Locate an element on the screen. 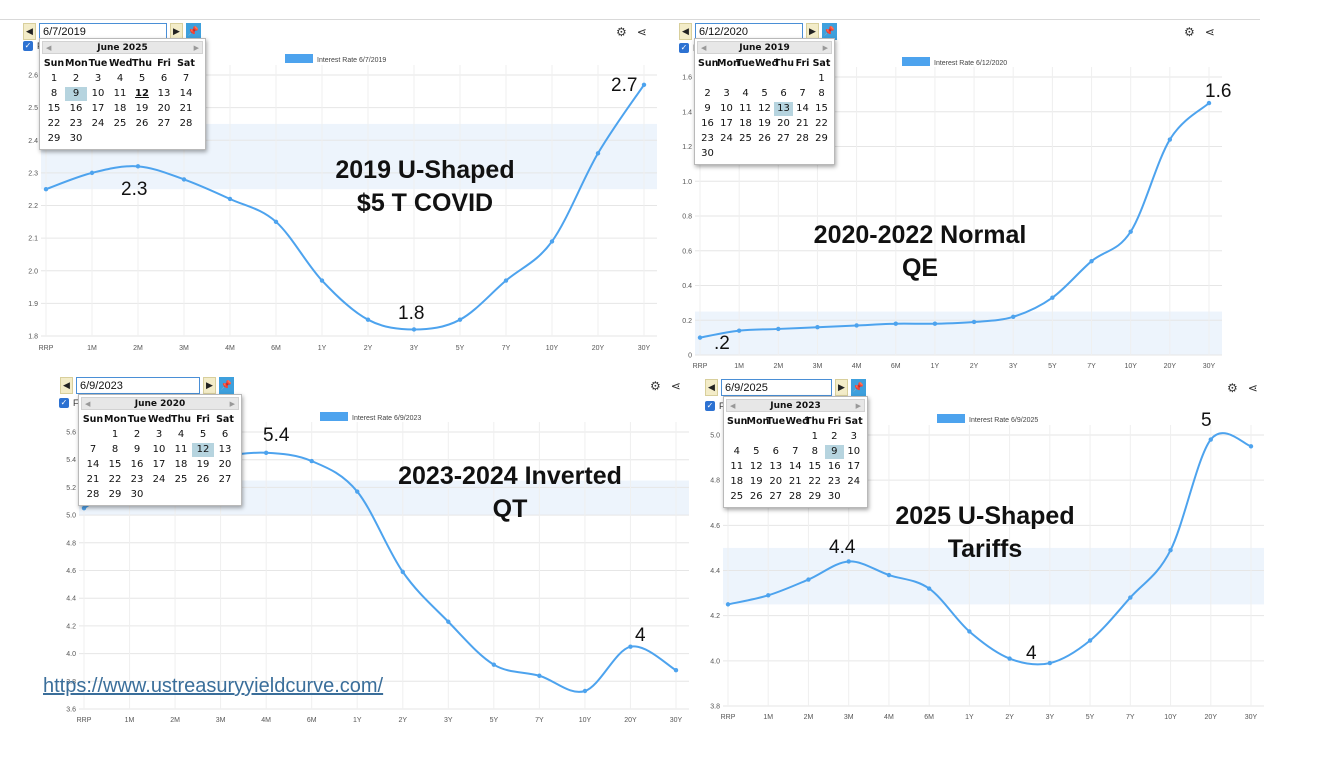 The height and width of the screenshot is (762, 1324). calendar-day: 1 is located at coordinates (54, 78).